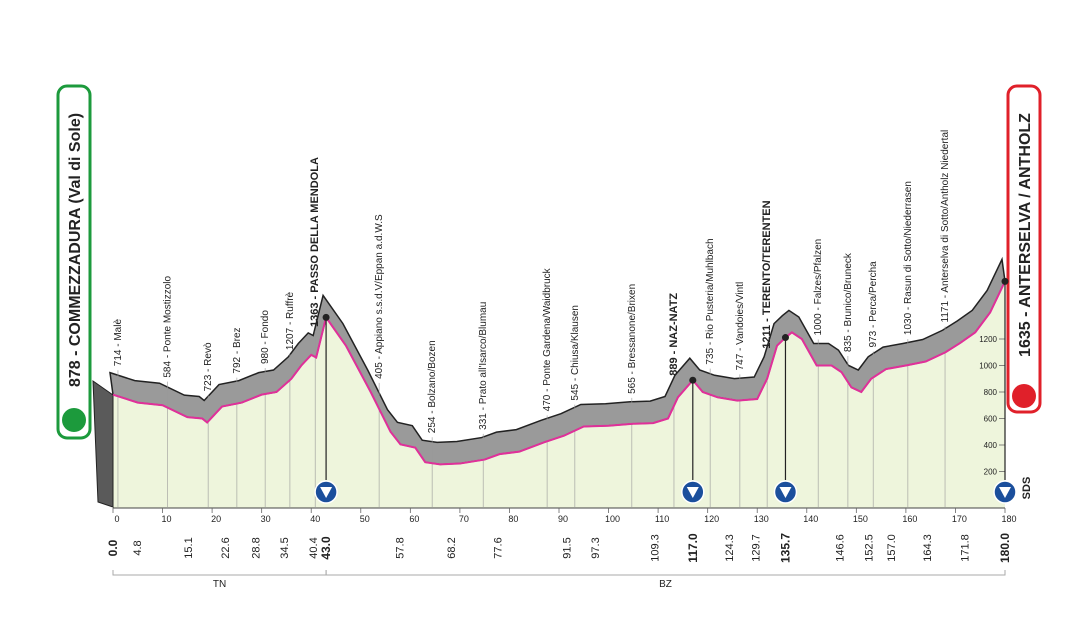  I want to click on waypoint-label: 1211 - TERENTO/TERENTEN, so click(767, 274).